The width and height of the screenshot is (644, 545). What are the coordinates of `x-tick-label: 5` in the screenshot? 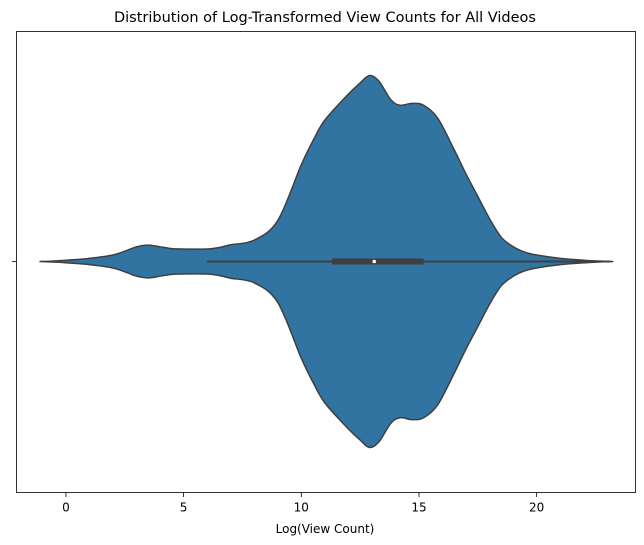 It's located at (184, 508).